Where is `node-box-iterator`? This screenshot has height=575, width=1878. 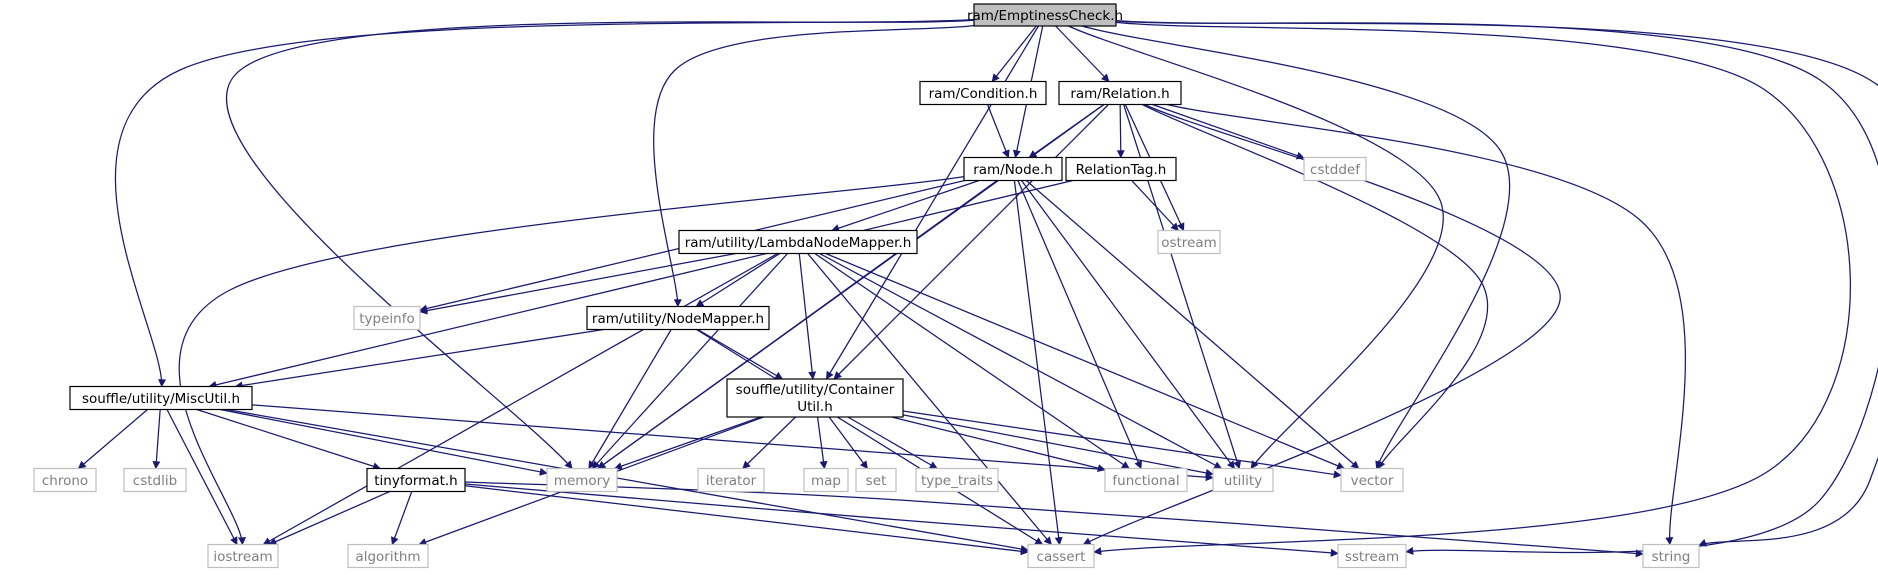
node-box-iterator is located at coordinates (731, 480).